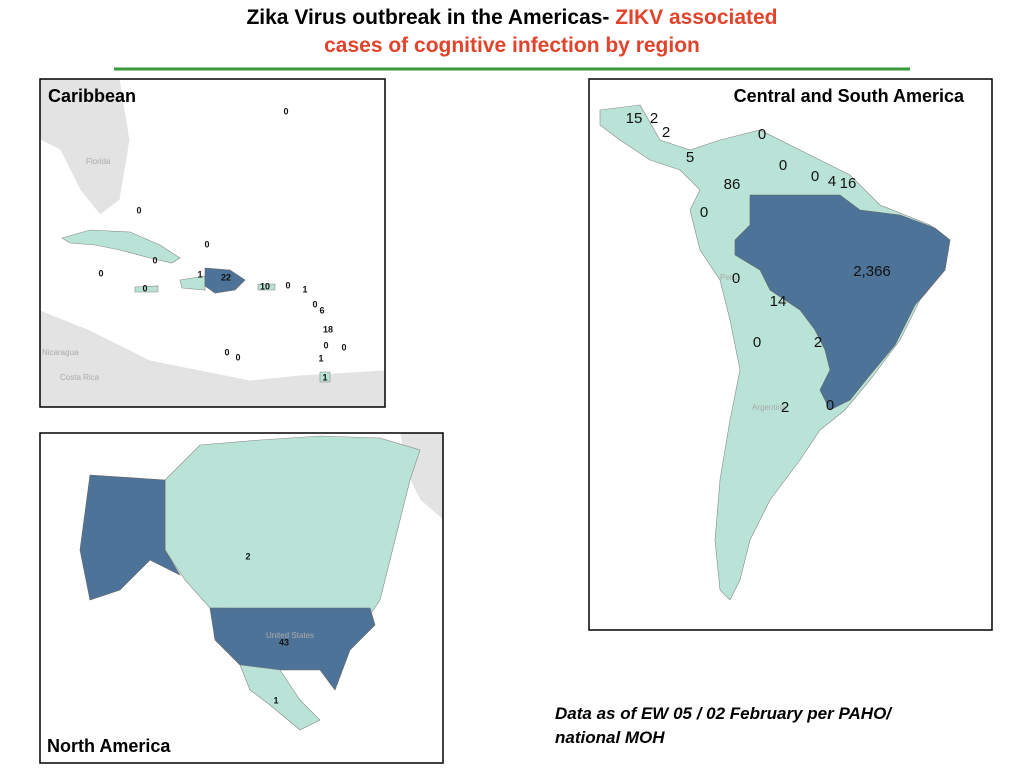 This screenshot has height=768, width=1024. Describe the element at coordinates (778, 301) in the screenshot. I see `case-label: 14` at that location.